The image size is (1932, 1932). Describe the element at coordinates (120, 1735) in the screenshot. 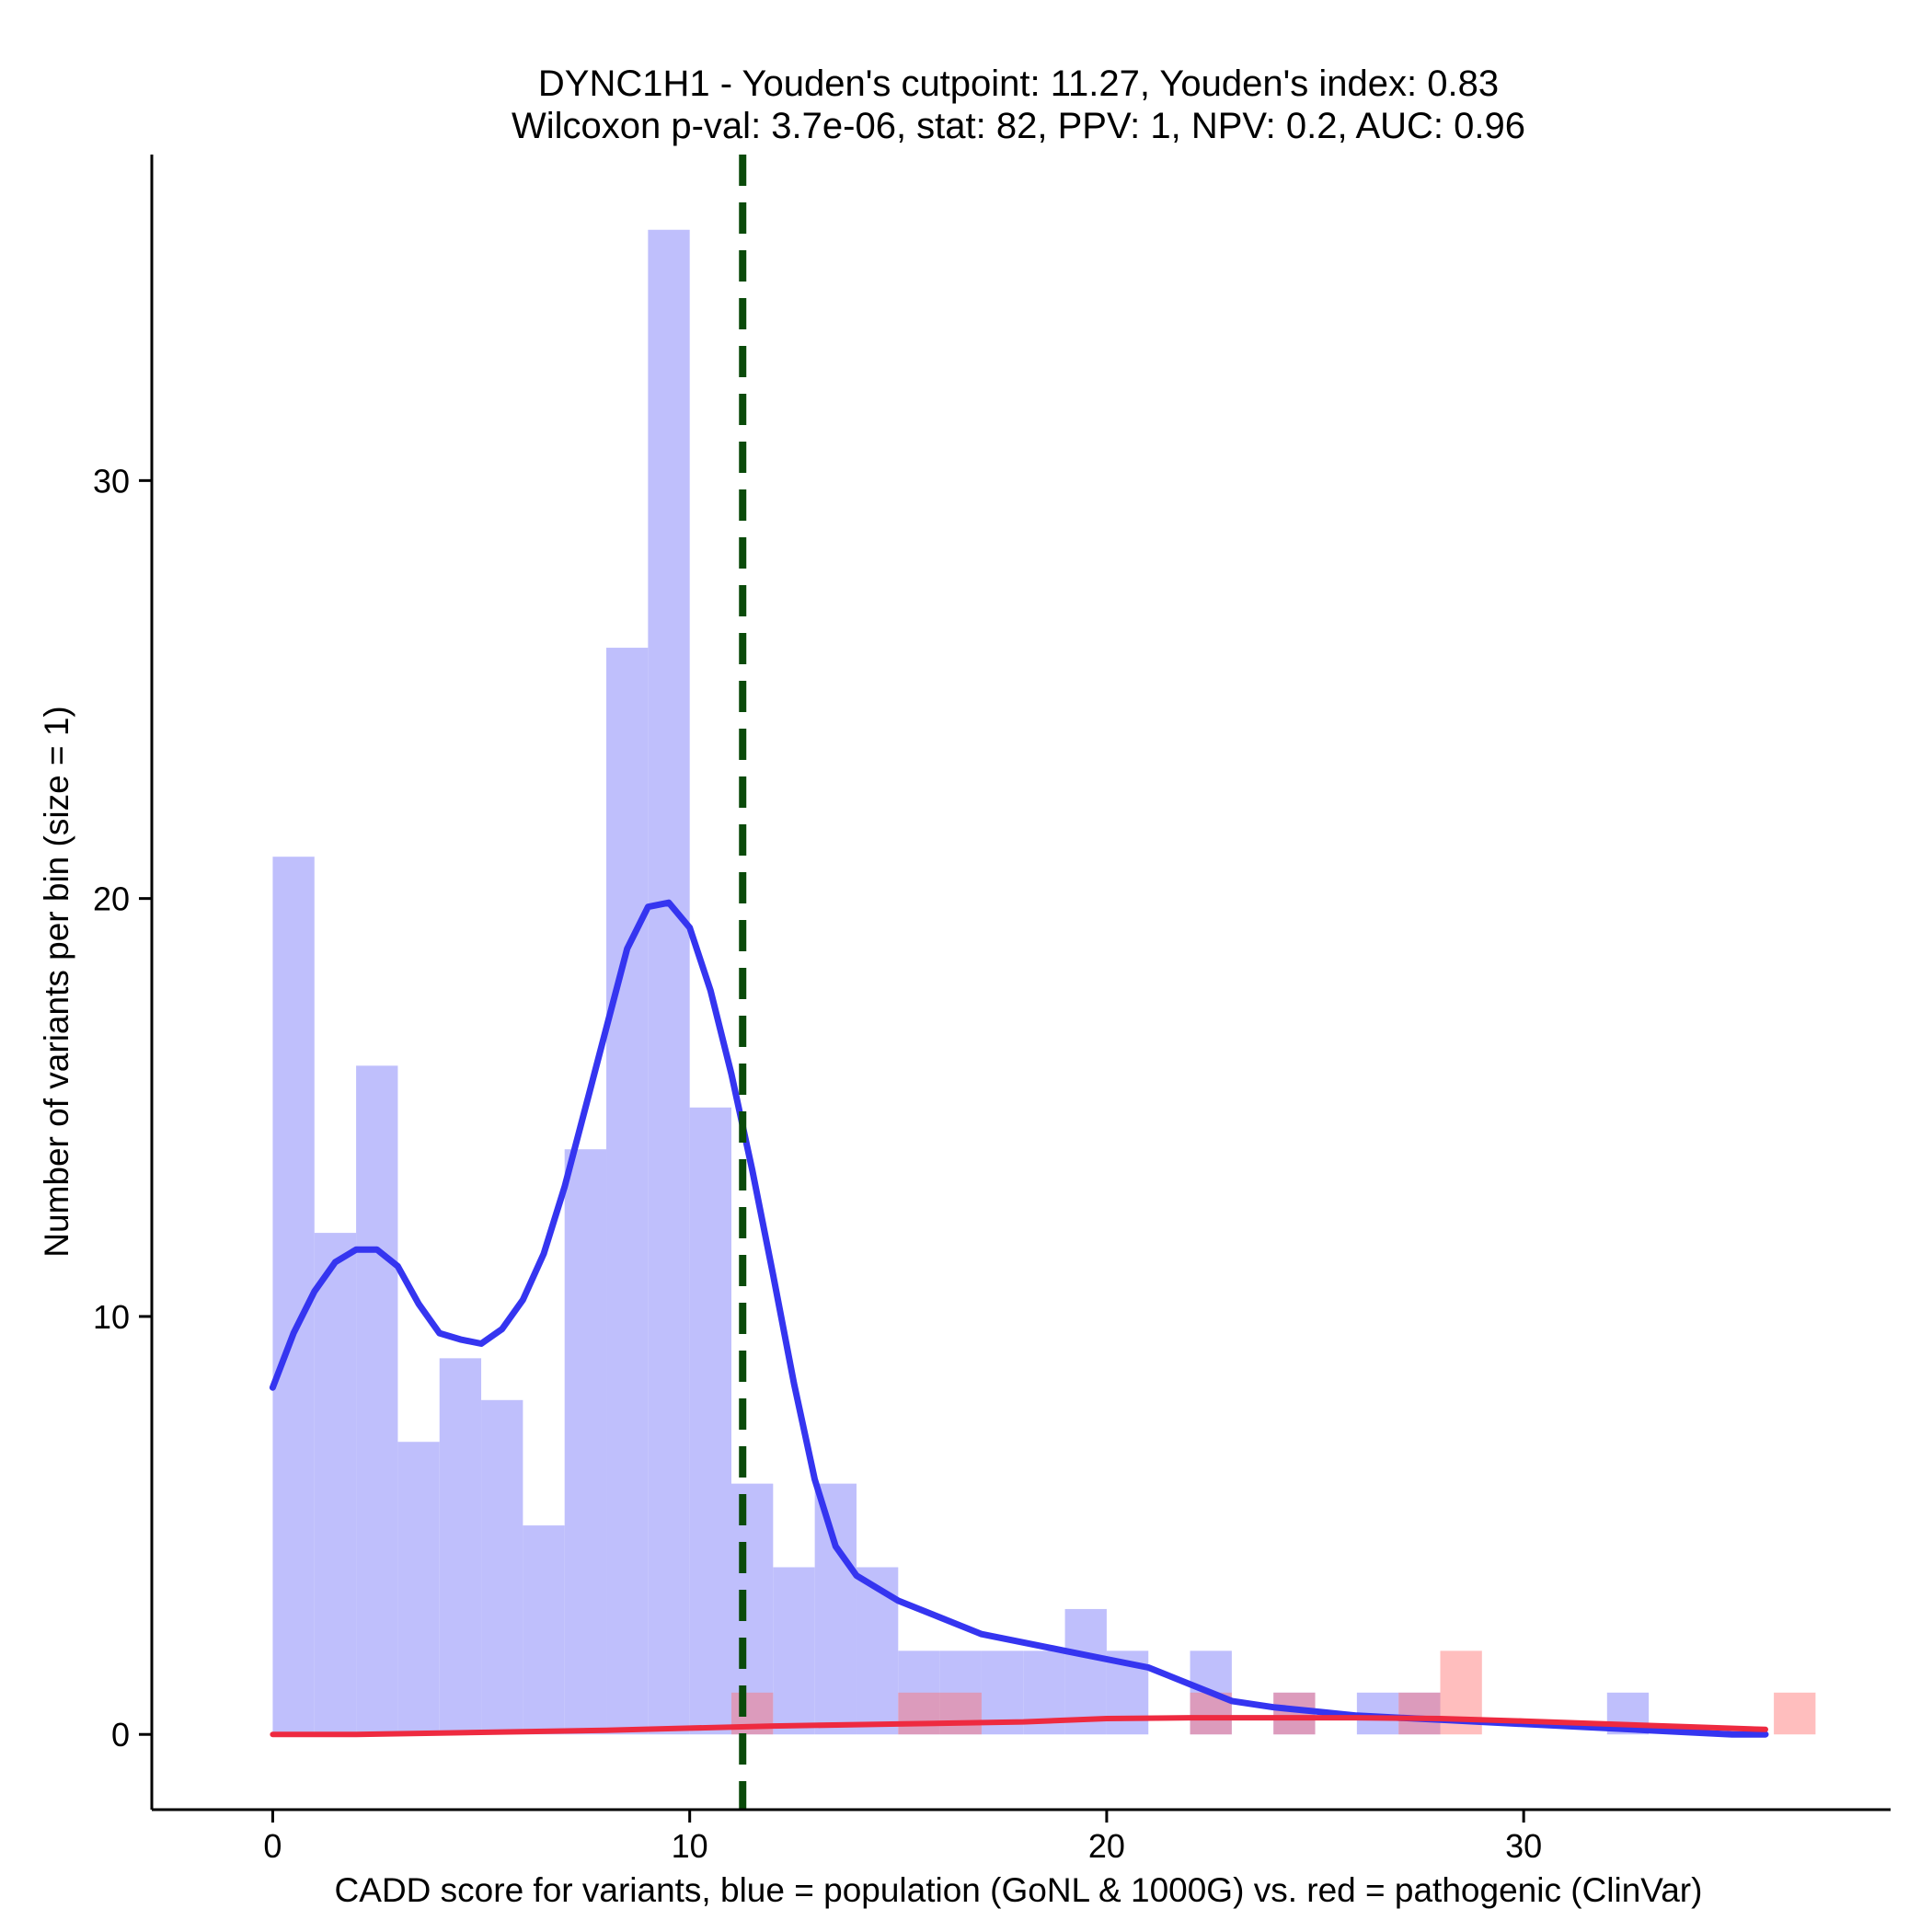

I see `y-tick-label: 0` at that location.